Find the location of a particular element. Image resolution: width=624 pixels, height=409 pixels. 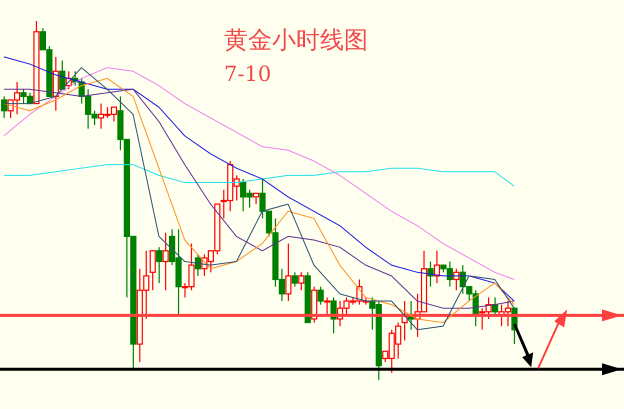

text: 7-10 is located at coordinates (248, 74).